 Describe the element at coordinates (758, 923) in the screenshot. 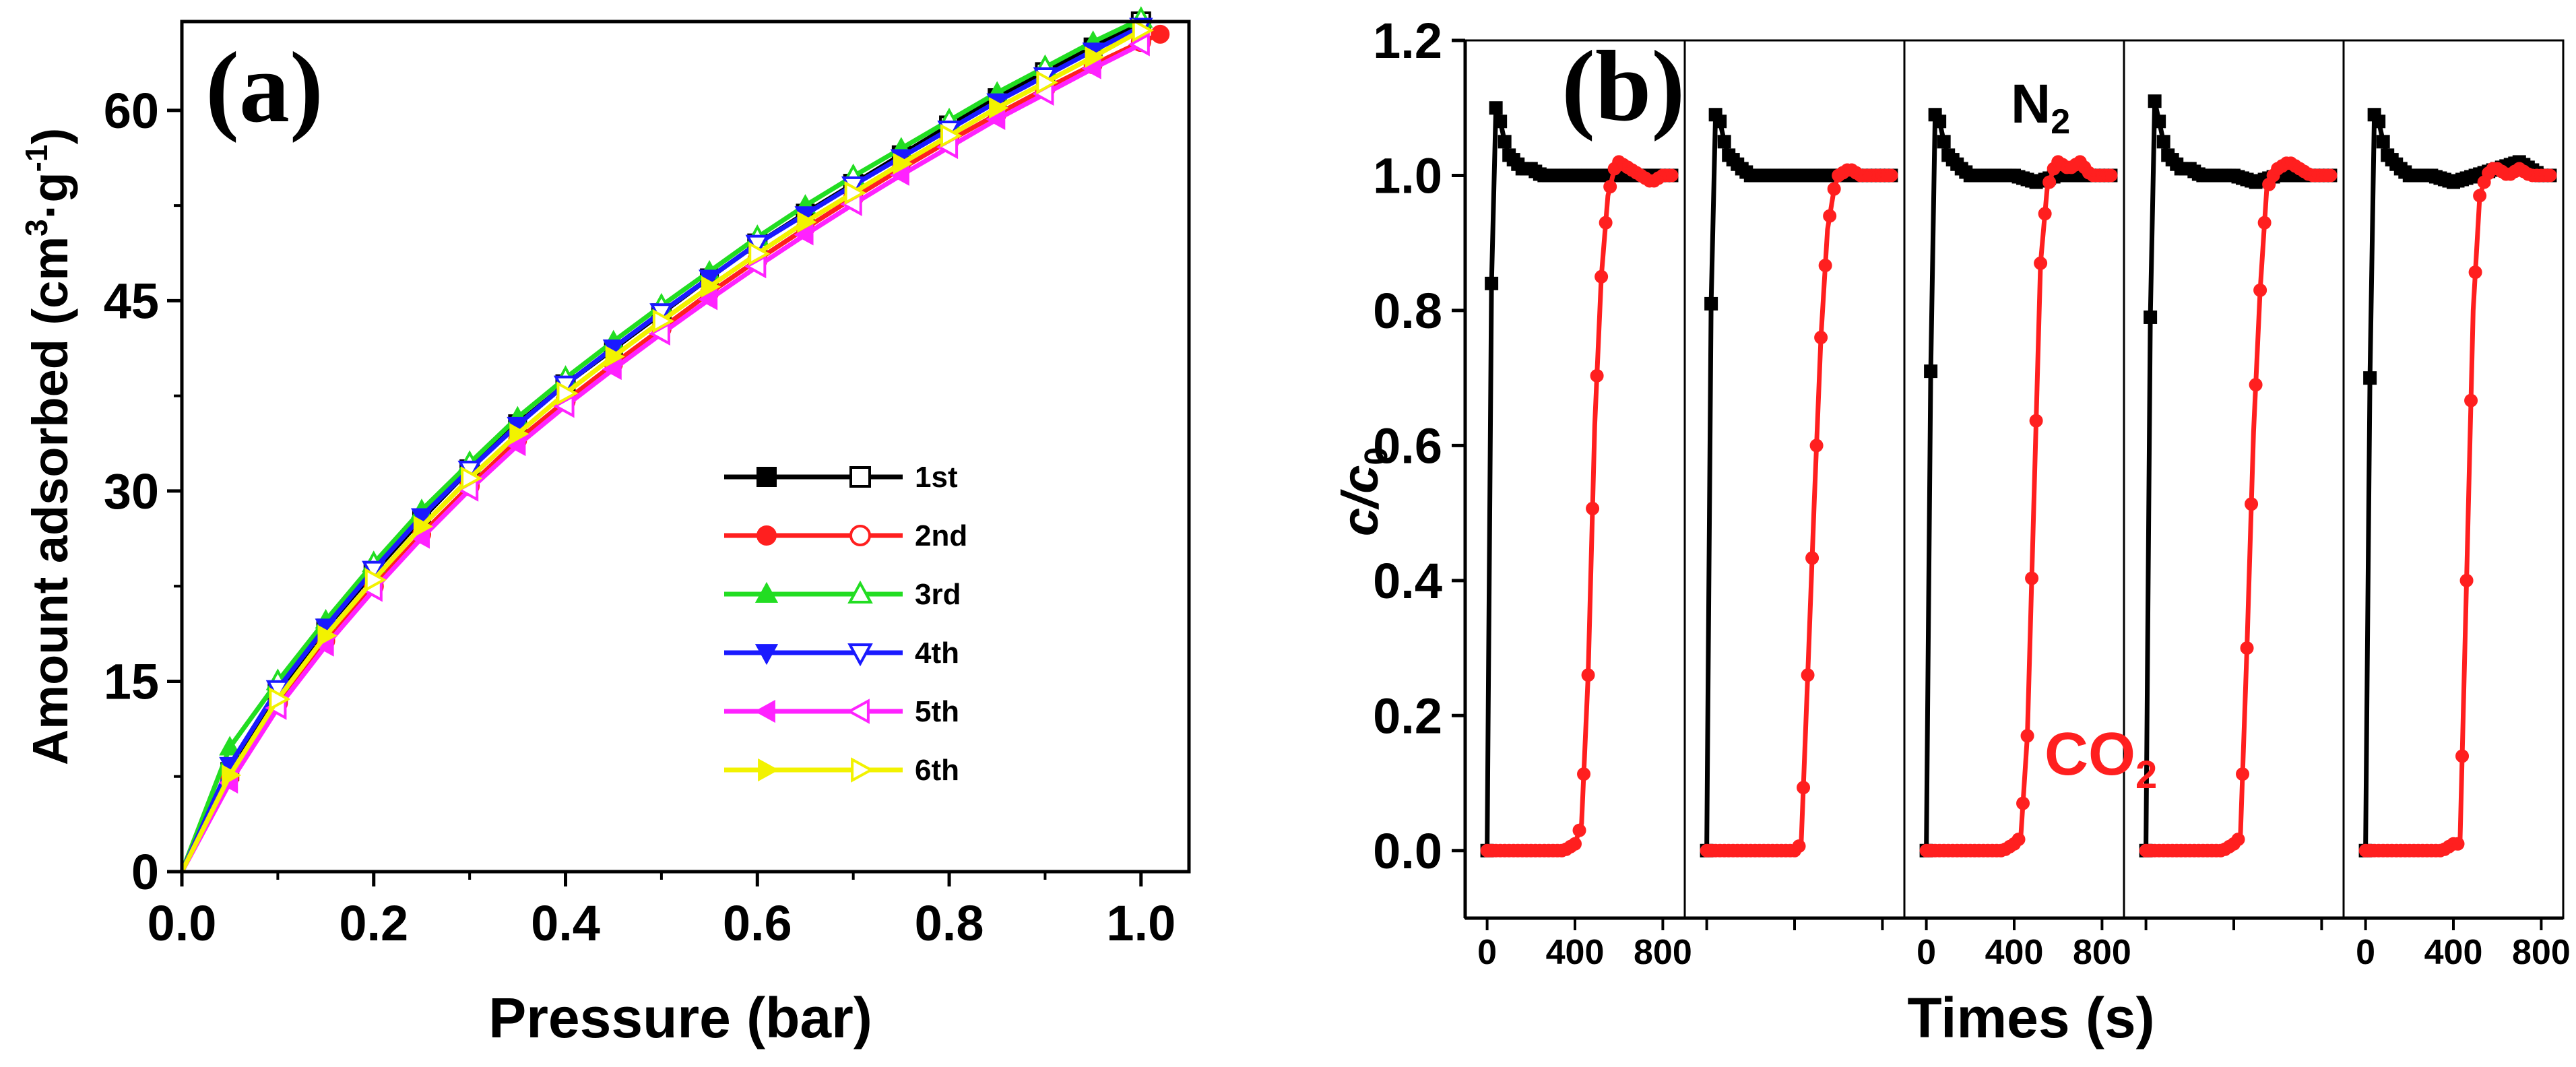

I see `x-tick-label: 0.6` at that location.